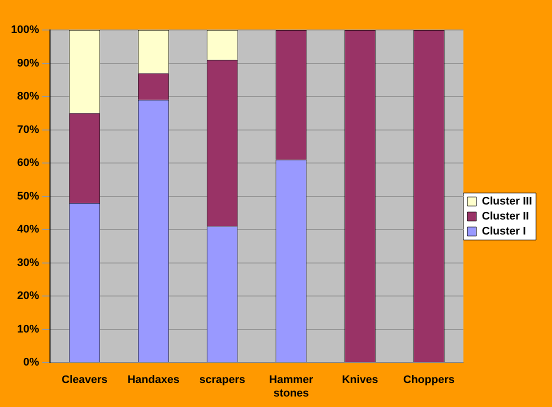 The width and height of the screenshot is (552, 407). Describe the element at coordinates (360, 380) in the screenshot. I see `x-tick-label: Knives` at that location.